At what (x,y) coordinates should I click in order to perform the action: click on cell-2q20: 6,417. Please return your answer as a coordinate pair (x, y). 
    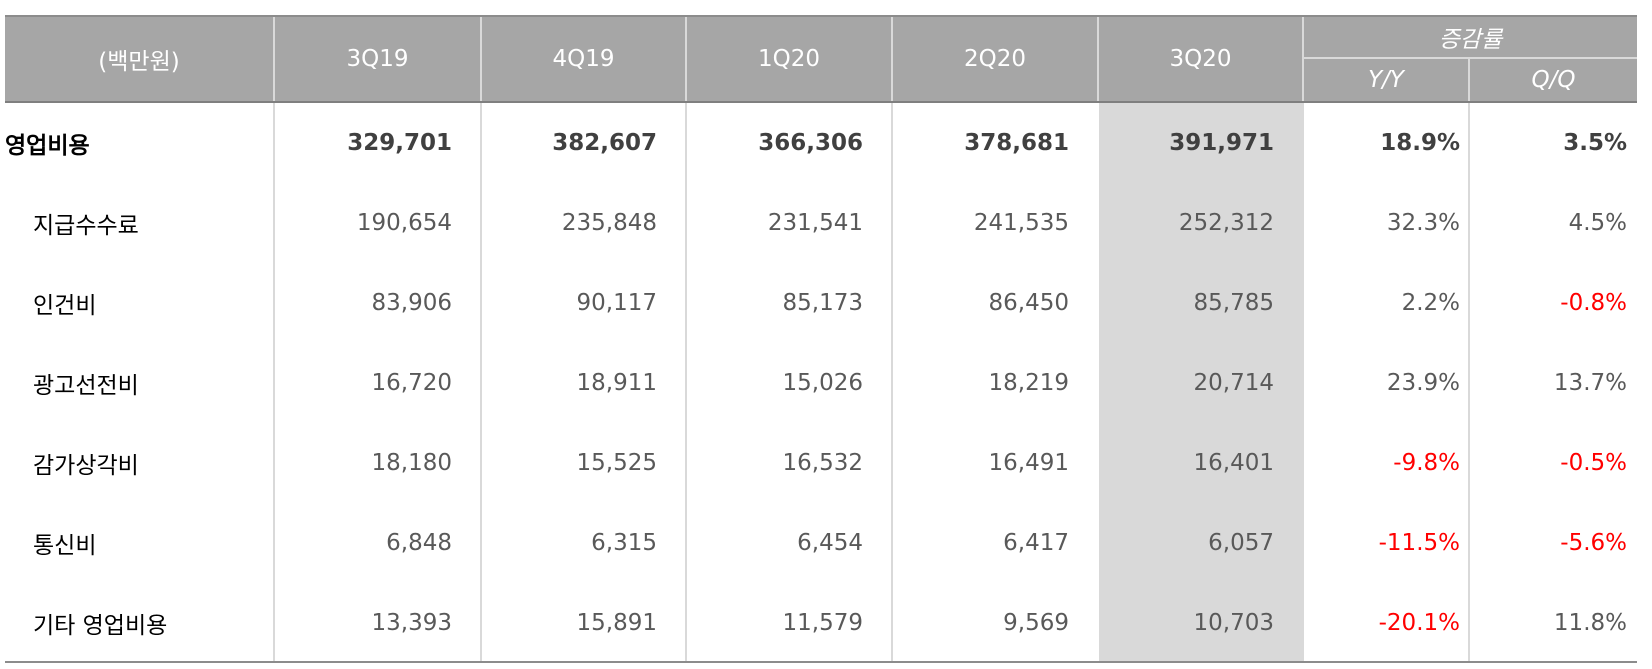
    Looking at the image, I should click on (1036, 543).